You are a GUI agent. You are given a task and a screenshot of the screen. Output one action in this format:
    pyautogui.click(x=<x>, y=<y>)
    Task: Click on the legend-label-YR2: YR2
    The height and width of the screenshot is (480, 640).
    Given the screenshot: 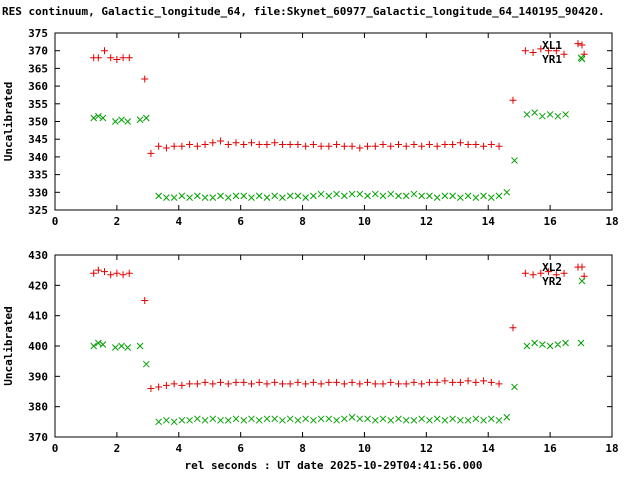 What is the action you would take?
    pyautogui.click(x=552, y=281)
    